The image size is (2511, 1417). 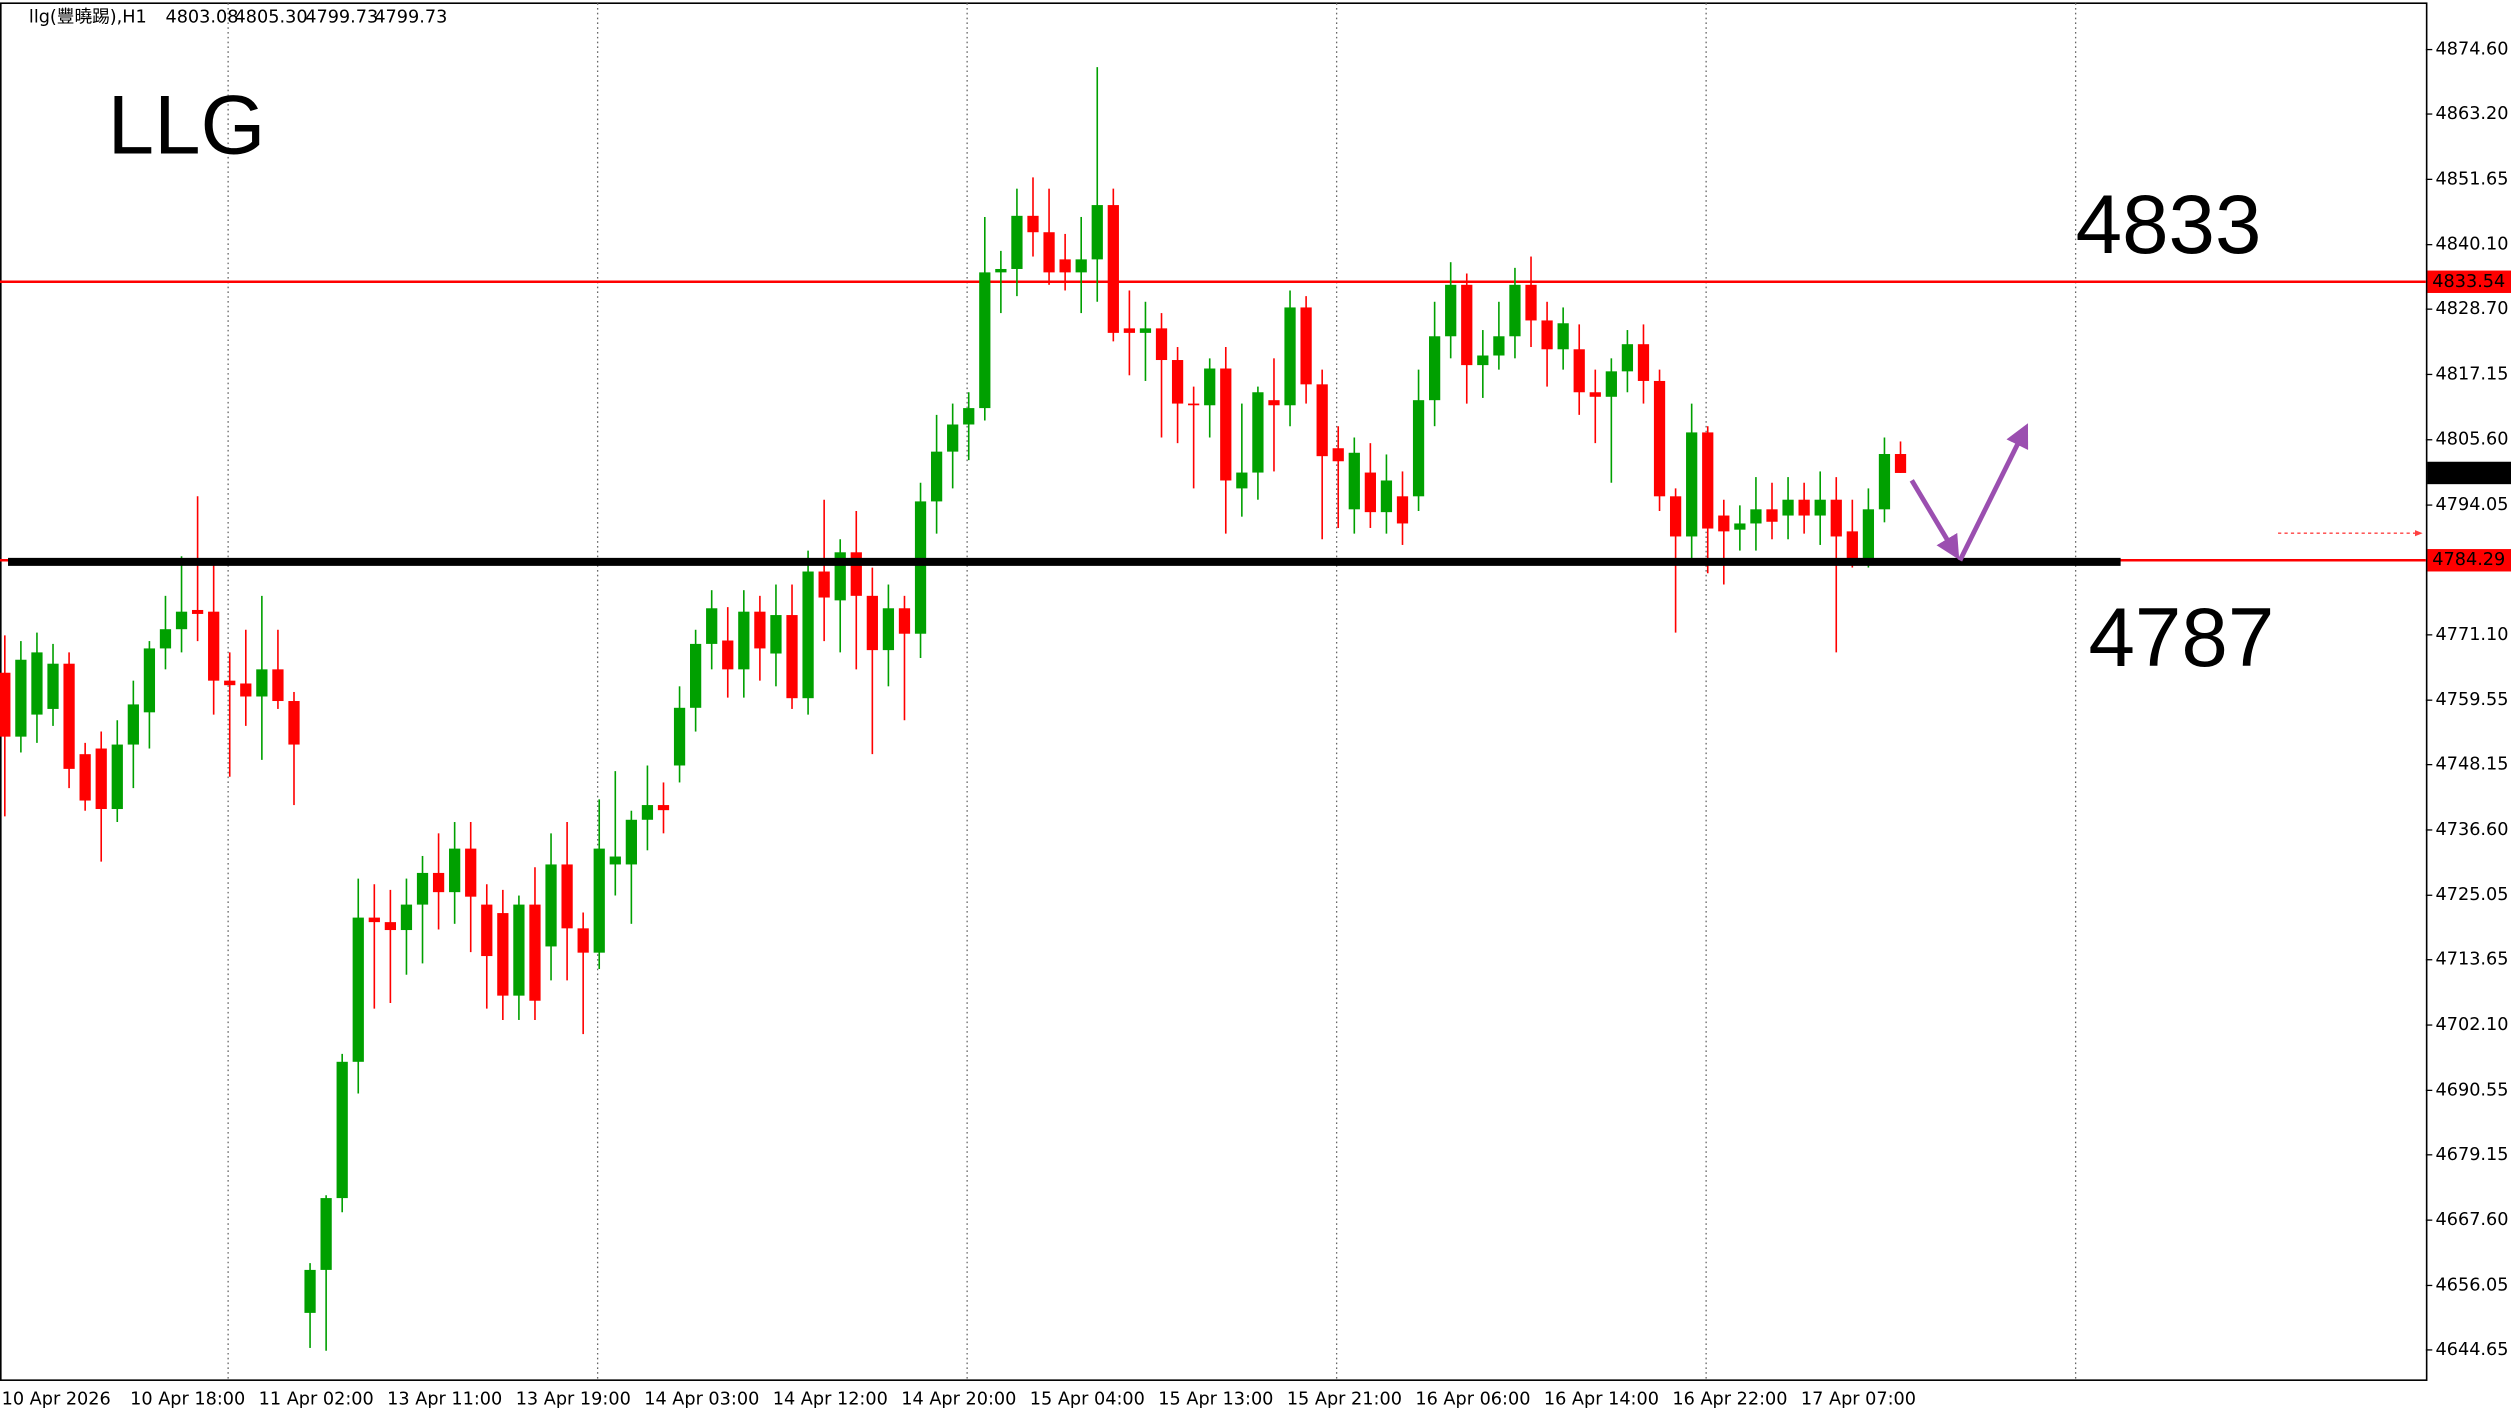 What do you see at coordinates (271, 18) in the screenshot?
I see `header-high: 4805.30` at bounding box center [271, 18].